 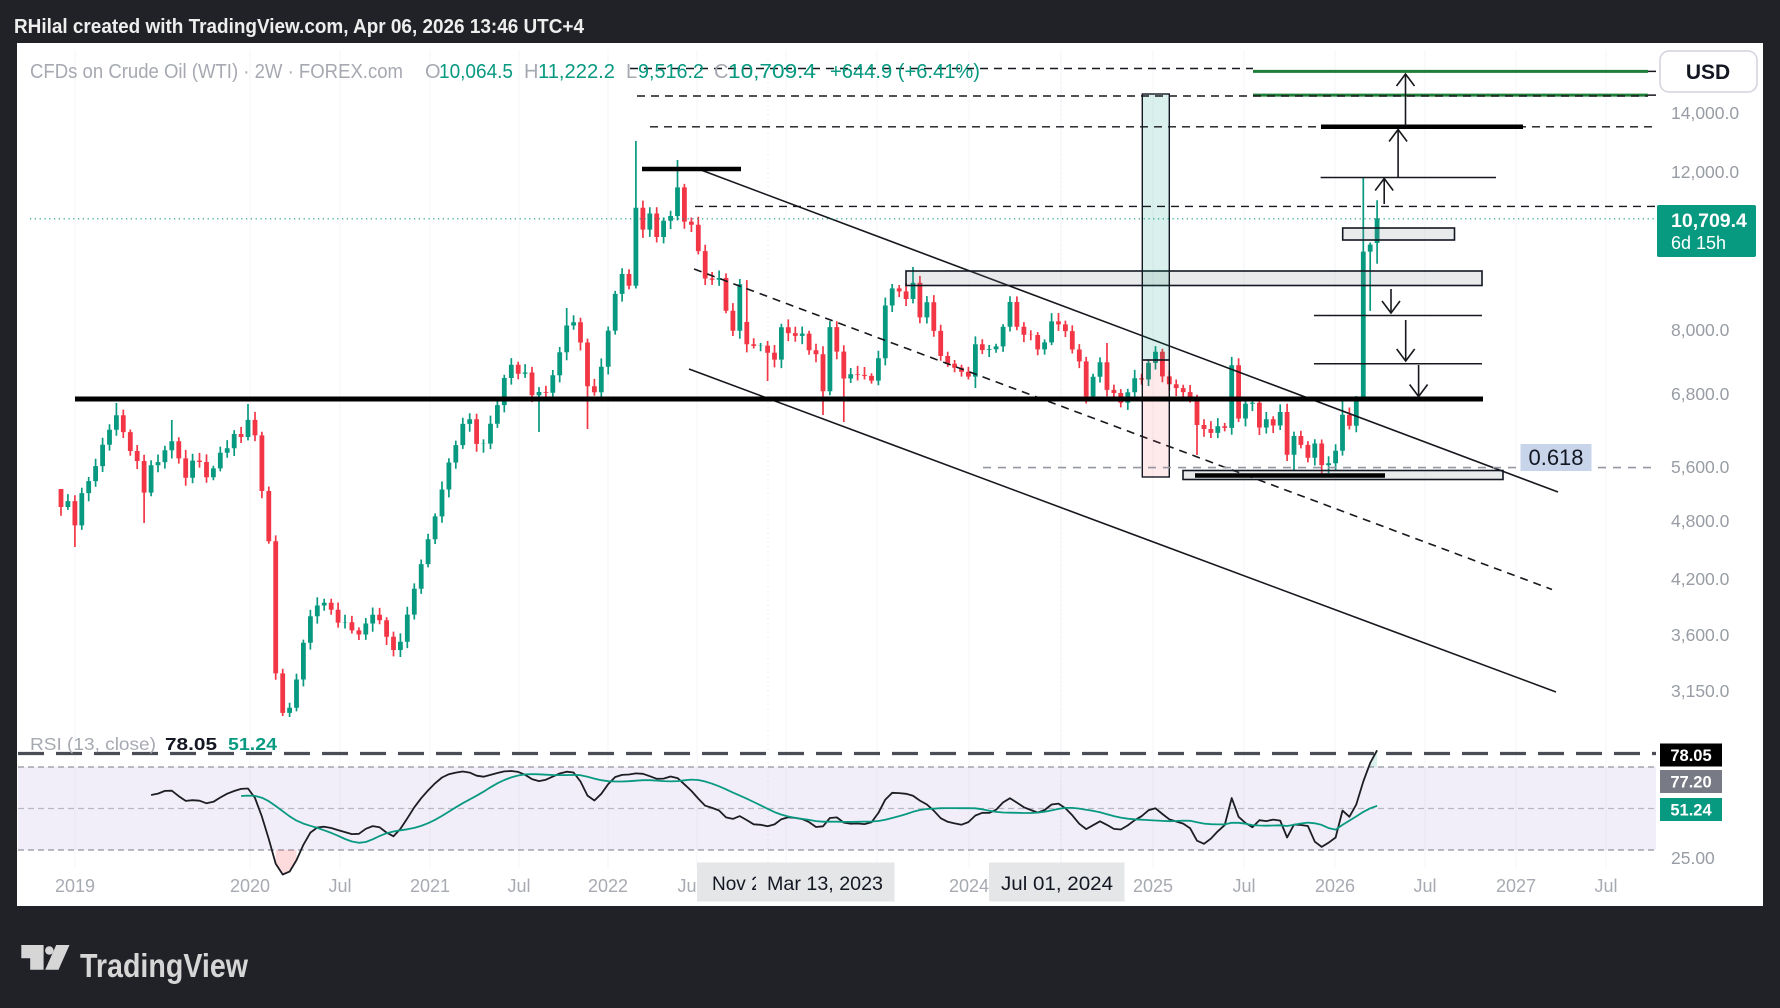 I want to click on svg-text: 4,800.0, so click(x=1700, y=521).